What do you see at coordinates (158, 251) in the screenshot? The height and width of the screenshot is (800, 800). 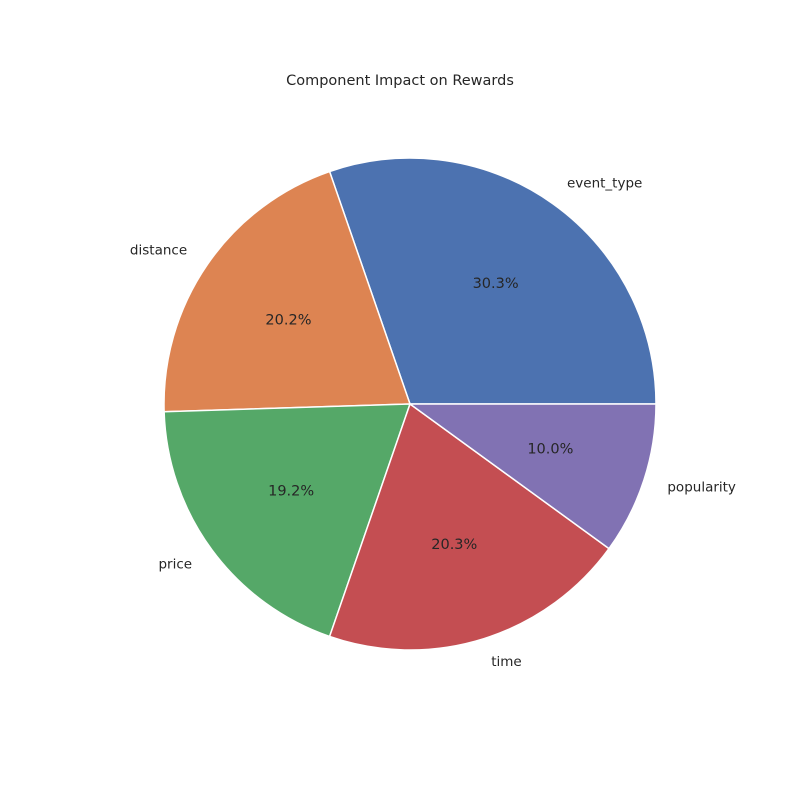 I see `slice-label-distance: distance` at bounding box center [158, 251].